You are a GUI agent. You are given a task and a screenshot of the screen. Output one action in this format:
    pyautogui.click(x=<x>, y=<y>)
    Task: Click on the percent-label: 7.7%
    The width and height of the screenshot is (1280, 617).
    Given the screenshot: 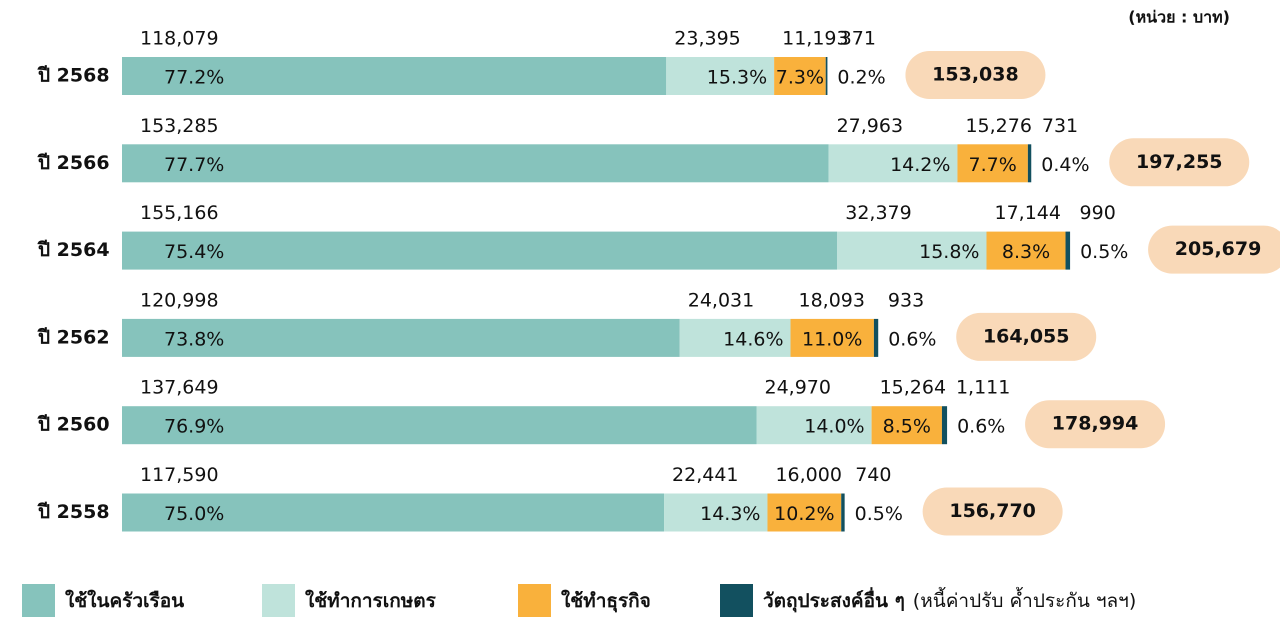 What is the action you would take?
    pyautogui.click(x=993, y=165)
    